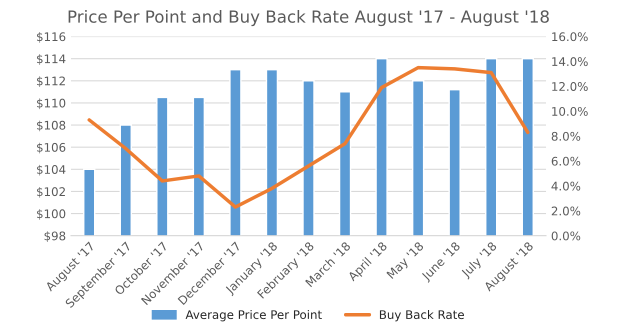  I want to click on chart-title: Price Per Point and Buy Back Rate August '17 - August '18, so click(308, 18).